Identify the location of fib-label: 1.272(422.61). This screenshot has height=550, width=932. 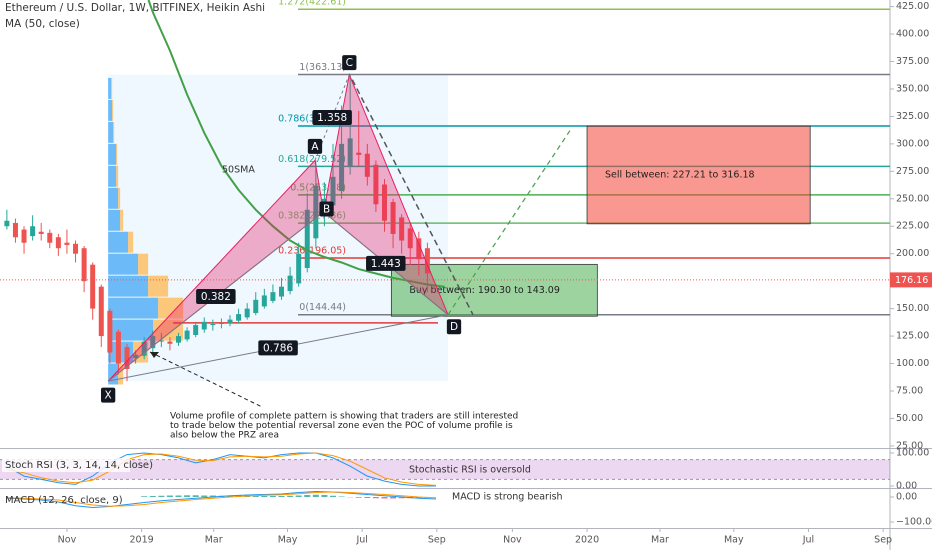
(312, 4).